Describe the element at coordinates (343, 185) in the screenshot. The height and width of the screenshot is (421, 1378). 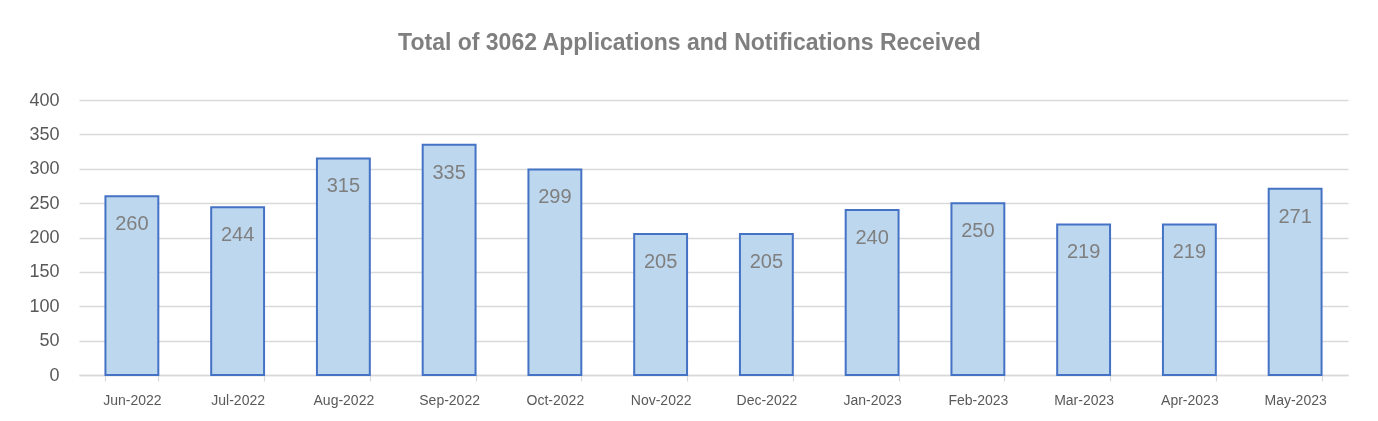
I see `data-label: 315` at that location.